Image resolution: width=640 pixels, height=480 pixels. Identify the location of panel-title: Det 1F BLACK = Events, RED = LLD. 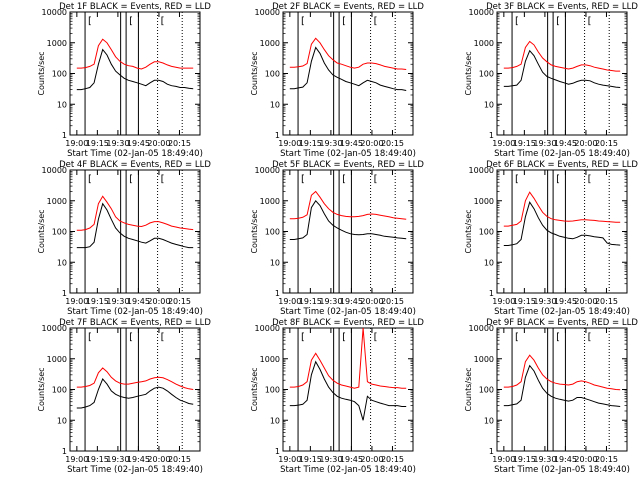
(135, 7).